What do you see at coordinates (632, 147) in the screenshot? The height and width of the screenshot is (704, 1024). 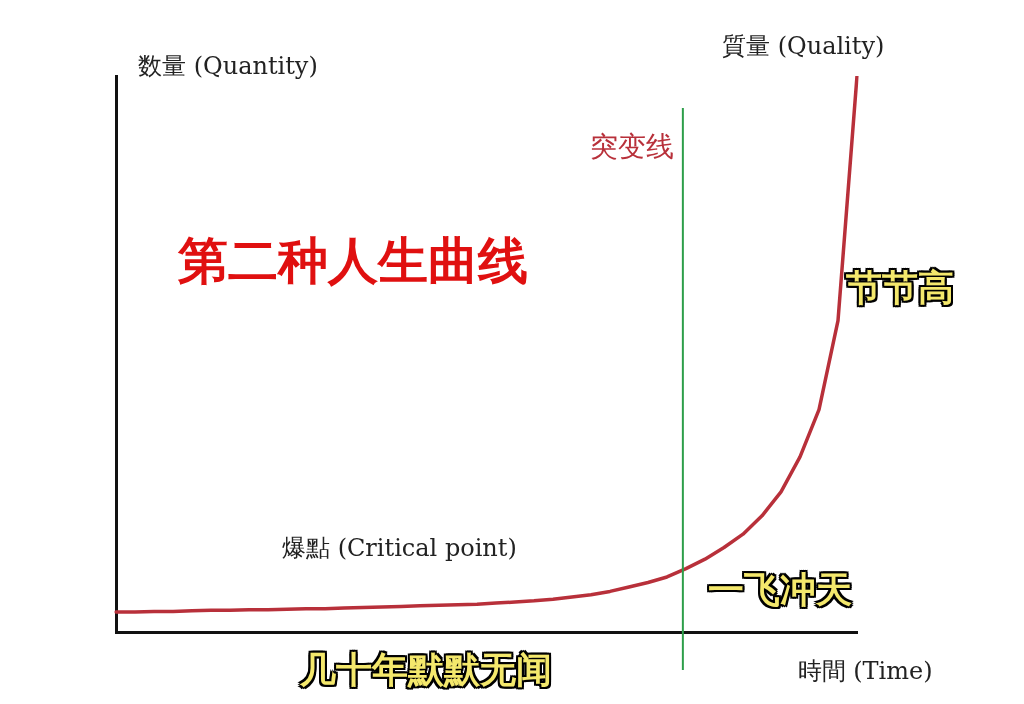 I see `annotation: 突变线` at bounding box center [632, 147].